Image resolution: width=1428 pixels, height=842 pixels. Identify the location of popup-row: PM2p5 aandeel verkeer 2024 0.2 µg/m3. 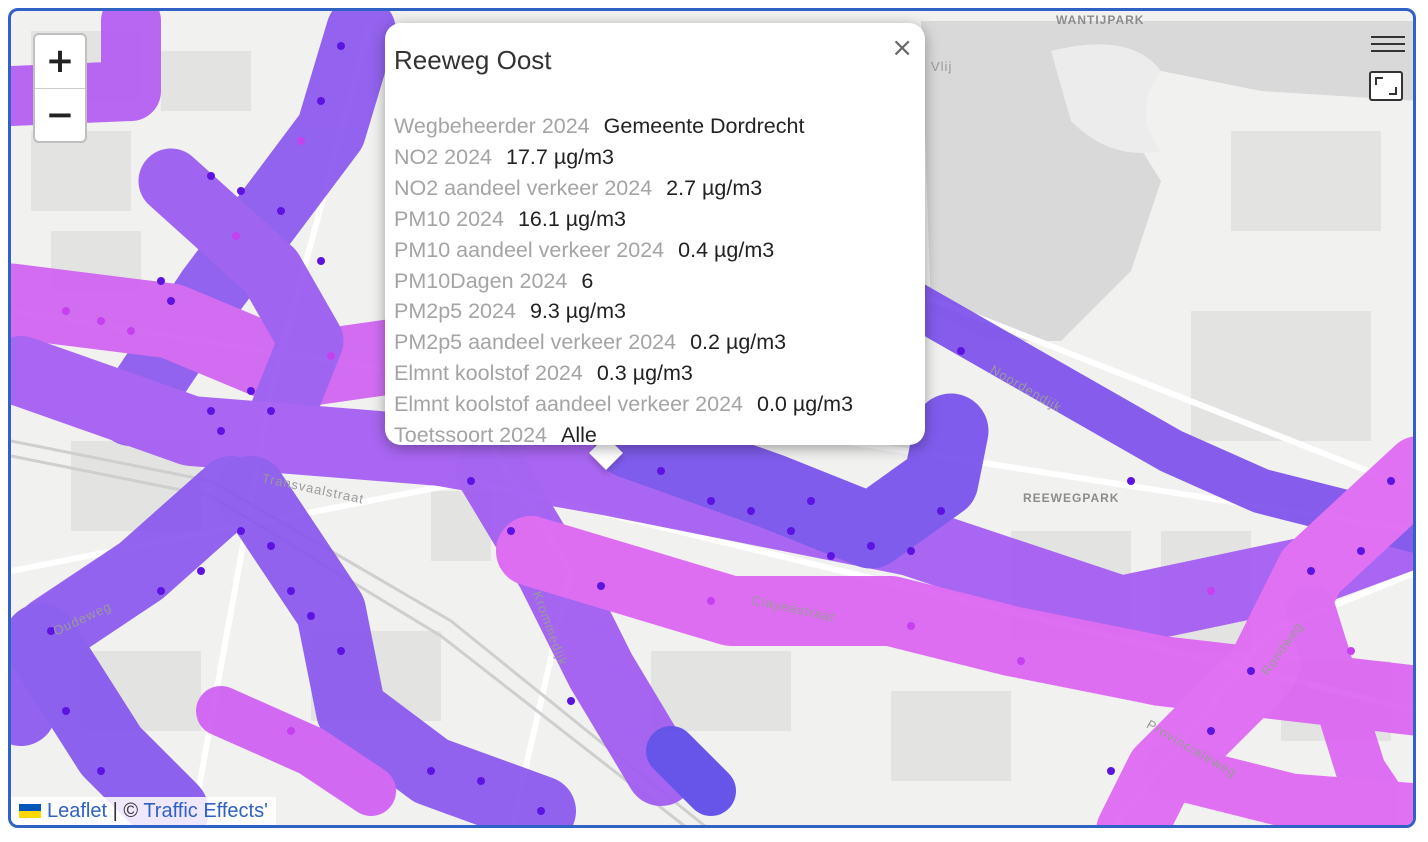
(623, 342).